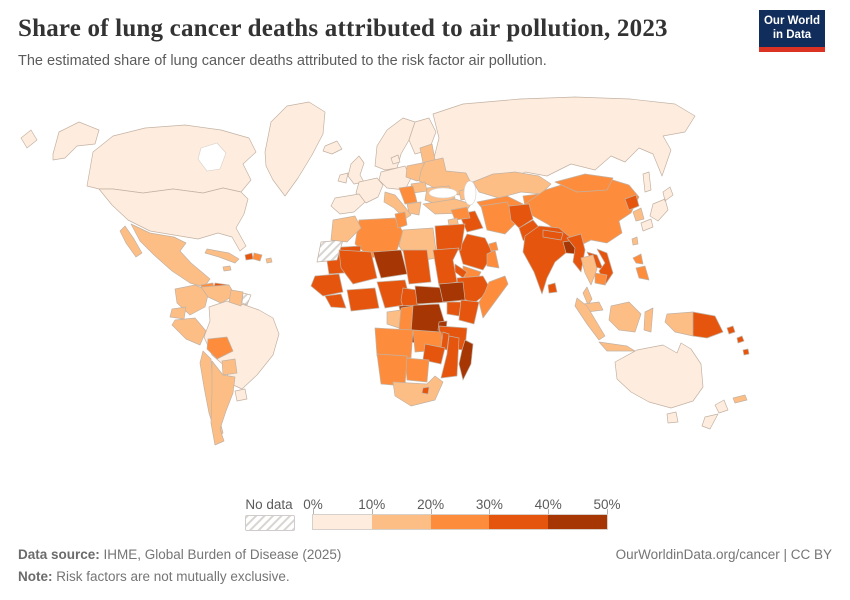  What do you see at coordinates (791, 21) in the screenshot?
I see `owid-logo-line1: Our World` at bounding box center [791, 21].